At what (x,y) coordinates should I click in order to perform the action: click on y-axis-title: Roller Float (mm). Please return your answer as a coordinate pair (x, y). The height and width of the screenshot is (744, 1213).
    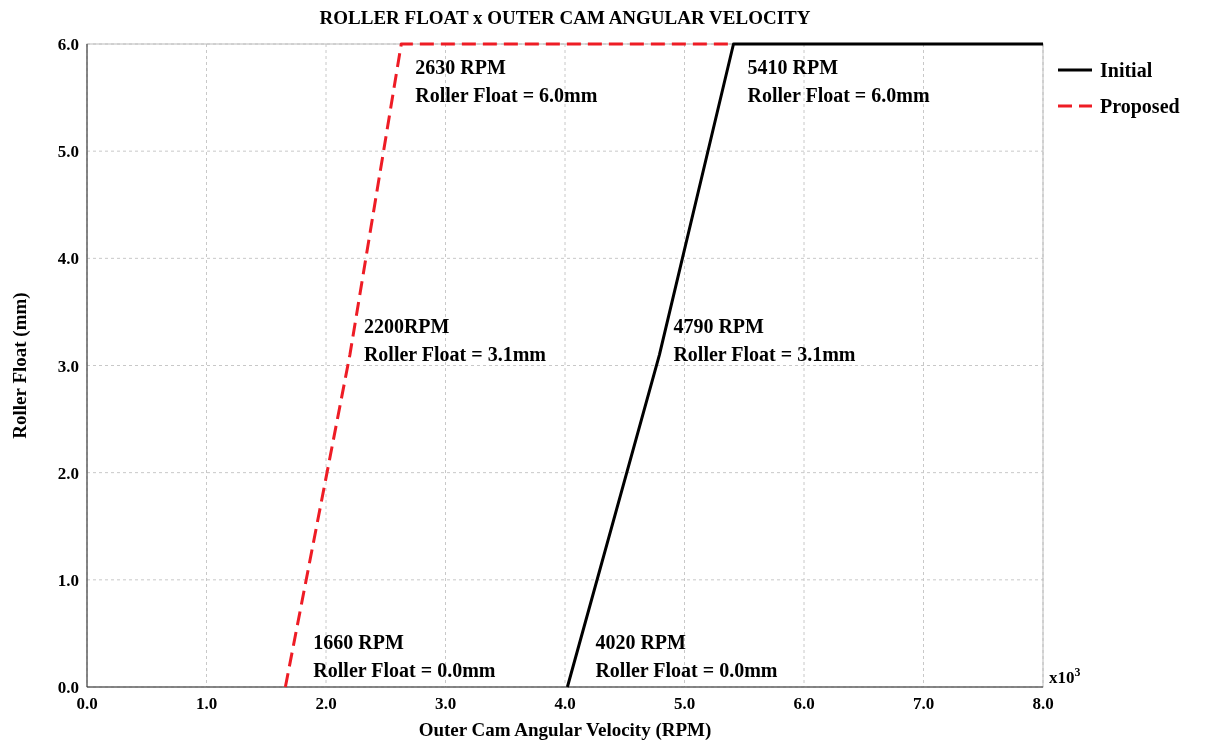
    Looking at the image, I should click on (20, 365).